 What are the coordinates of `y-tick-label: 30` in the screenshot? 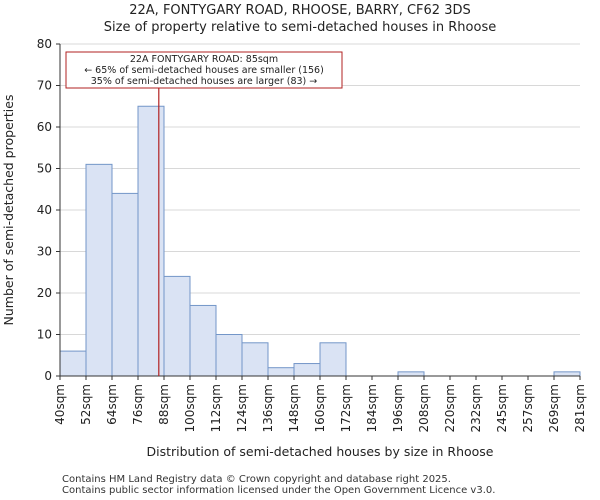 It's located at (44, 252).